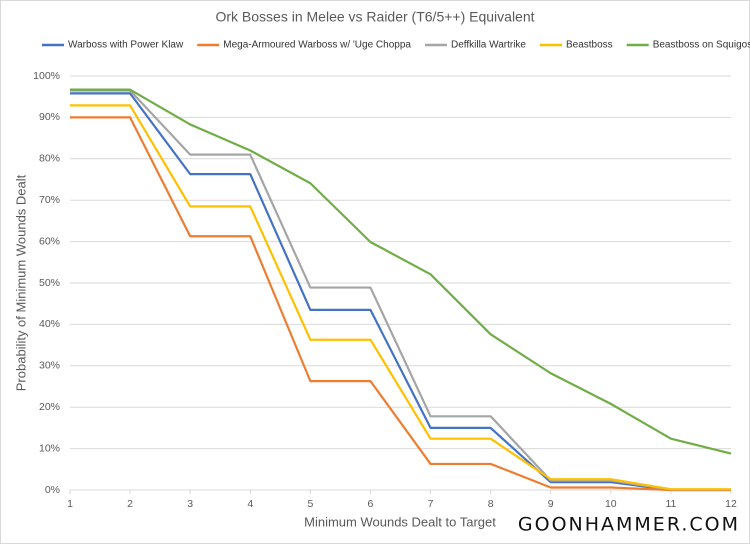  I want to click on y-tick-label: 0%, so click(52, 490).